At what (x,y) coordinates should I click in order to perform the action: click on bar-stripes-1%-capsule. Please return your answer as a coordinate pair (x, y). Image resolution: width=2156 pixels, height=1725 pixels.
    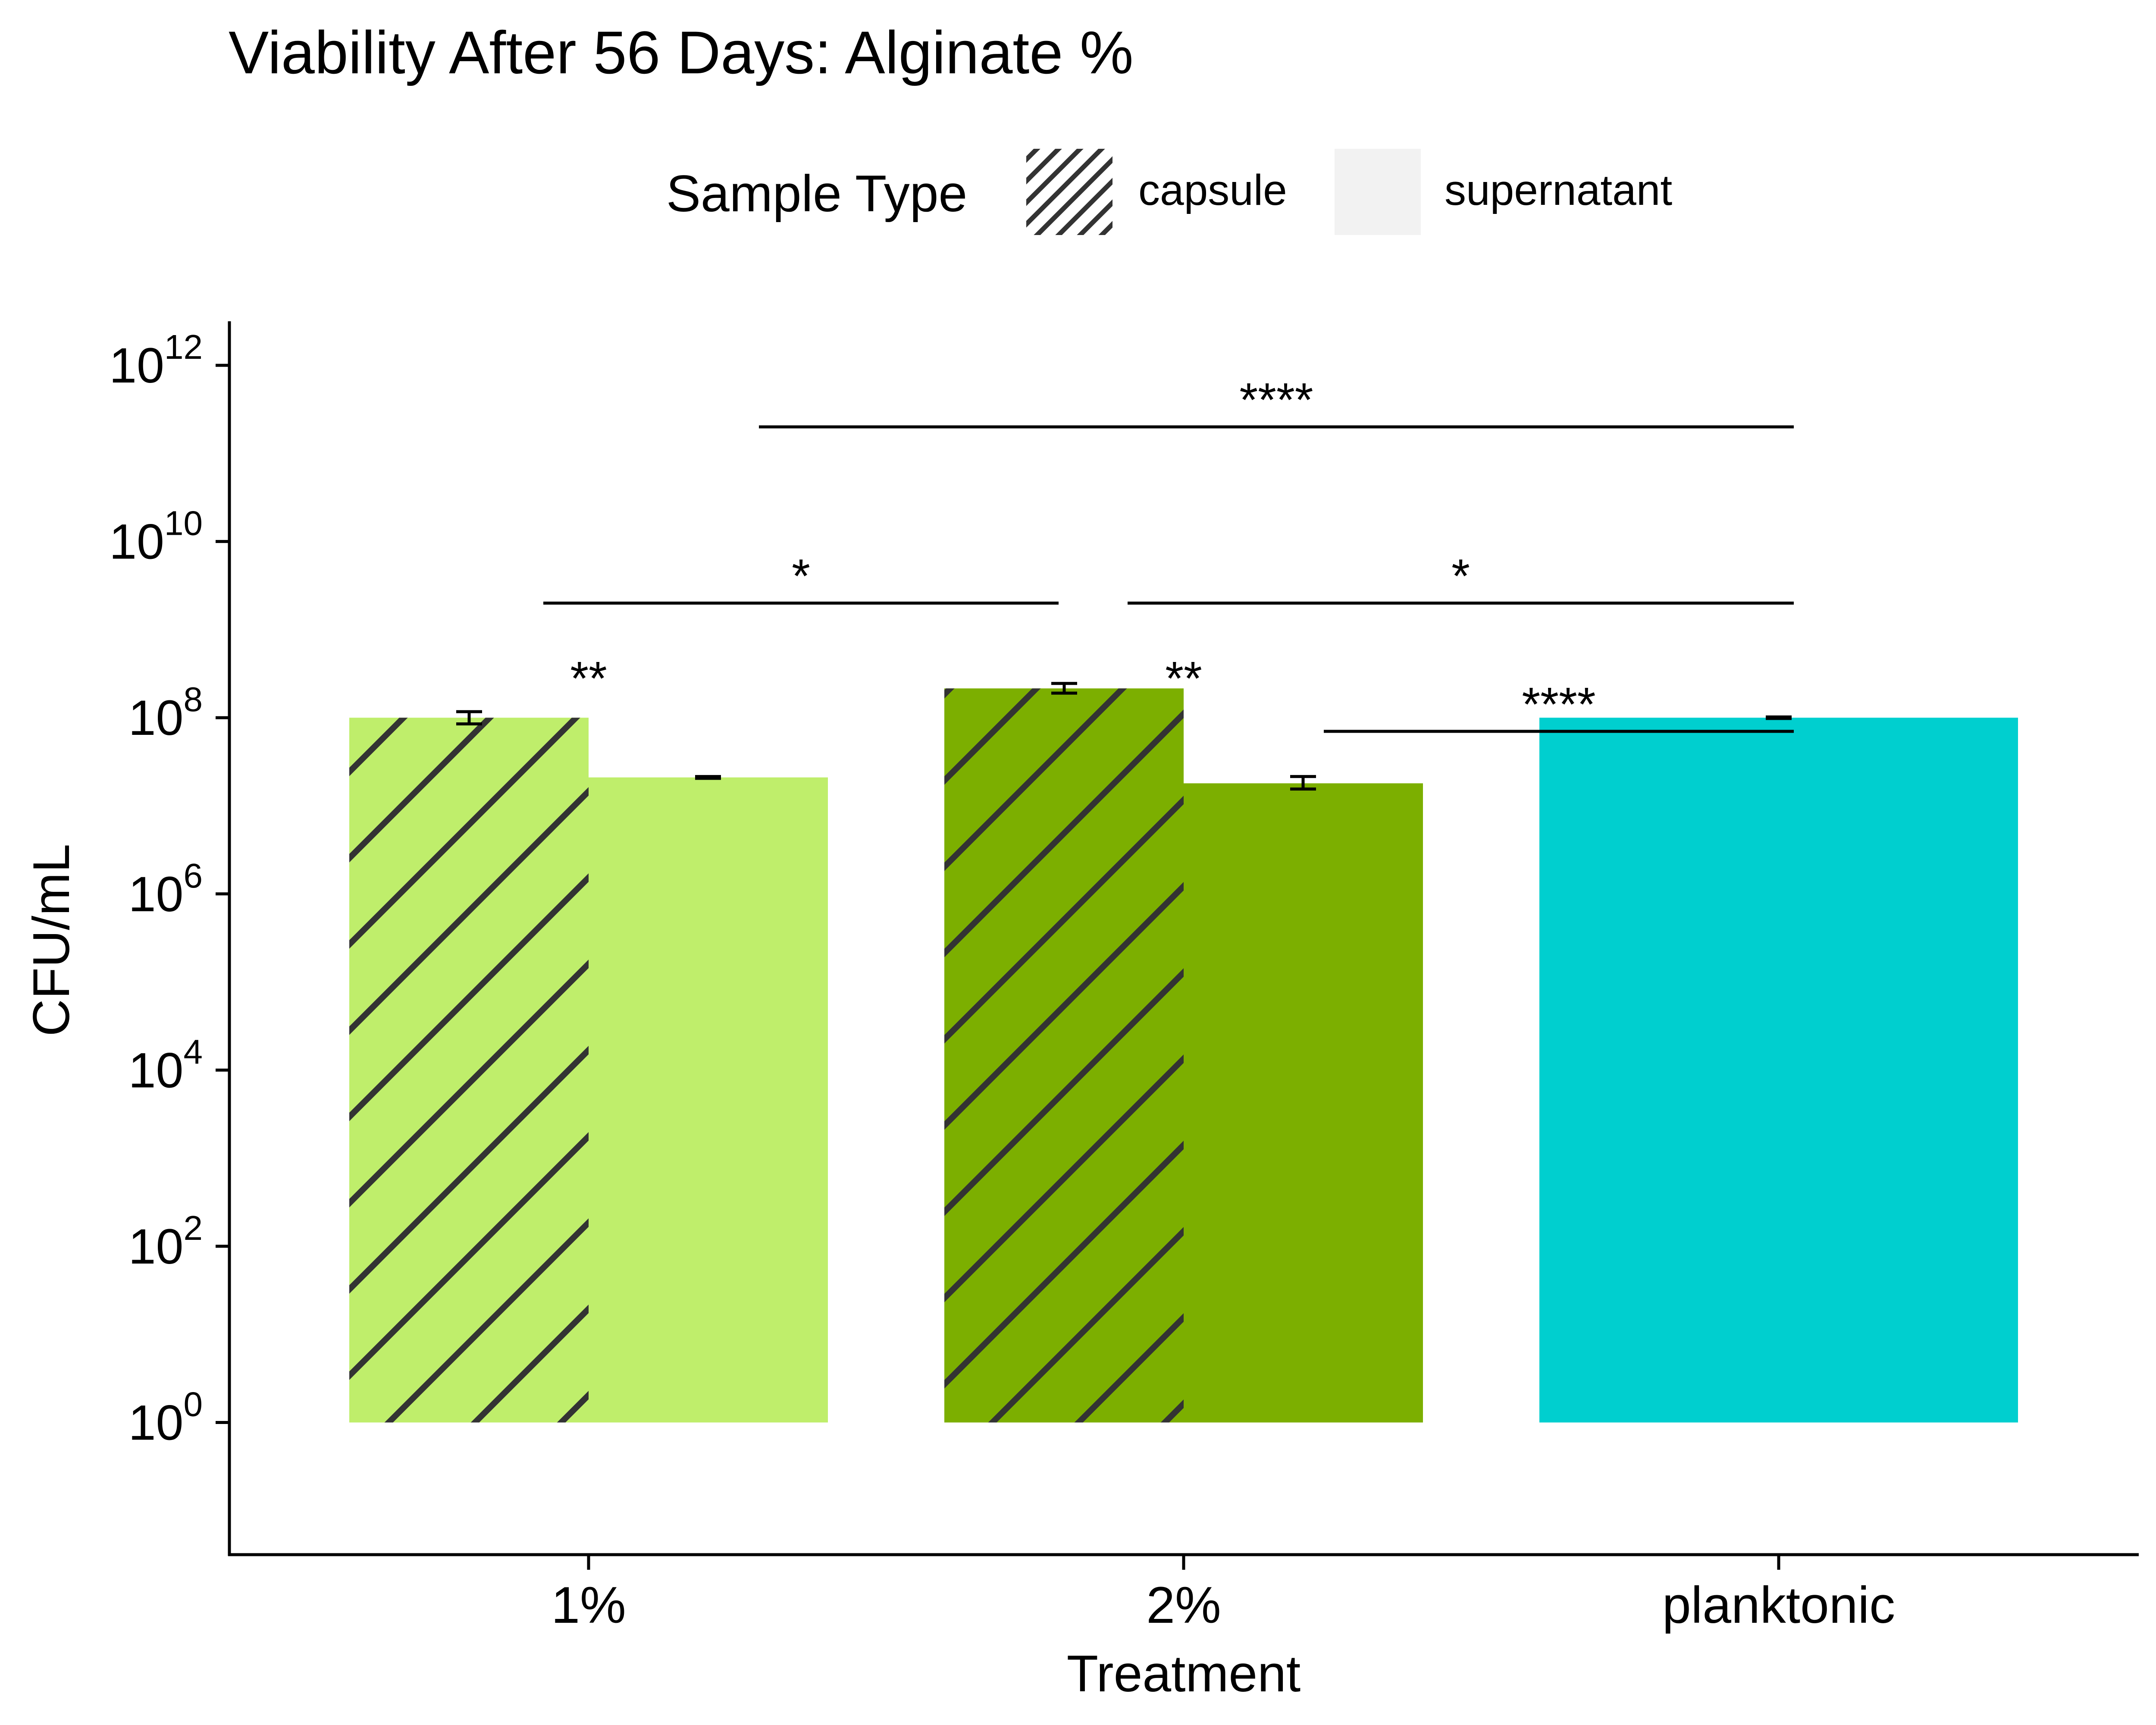
    Looking at the image, I should click on (469, 1070).